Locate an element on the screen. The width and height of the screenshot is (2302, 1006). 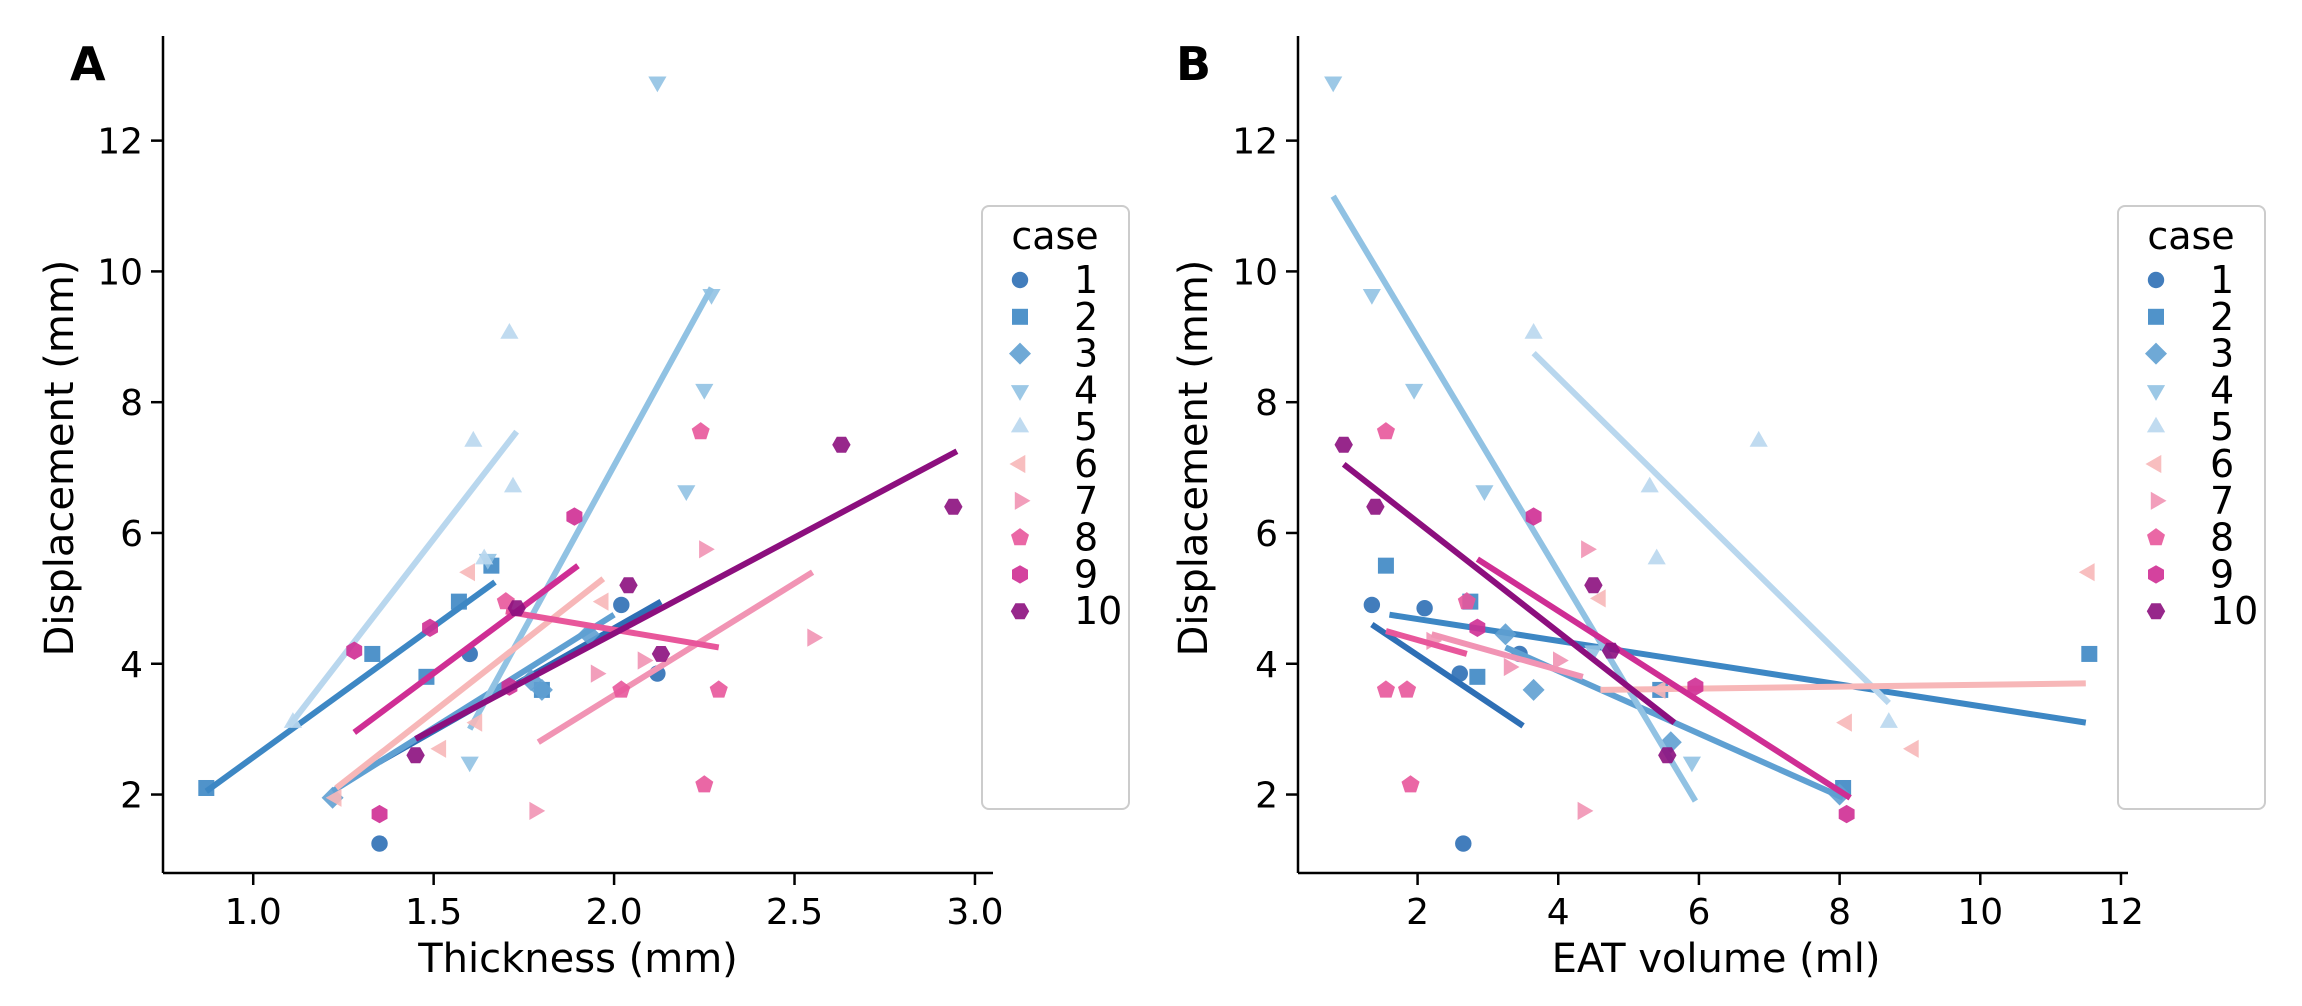
panel-b-x-axis-label: EAT volume (ml) is located at coordinates (1716, 959).